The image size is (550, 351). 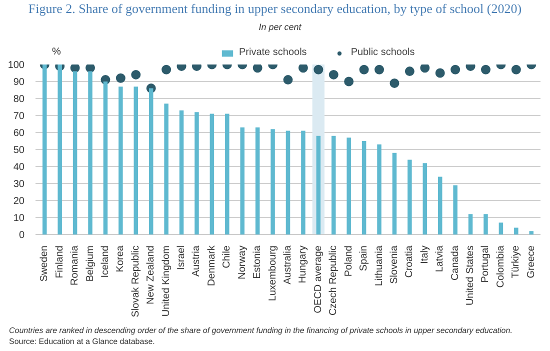 What do you see at coordinates (318, 279) in the screenshot?
I see `x-tick-label: OECD average` at bounding box center [318, 279].